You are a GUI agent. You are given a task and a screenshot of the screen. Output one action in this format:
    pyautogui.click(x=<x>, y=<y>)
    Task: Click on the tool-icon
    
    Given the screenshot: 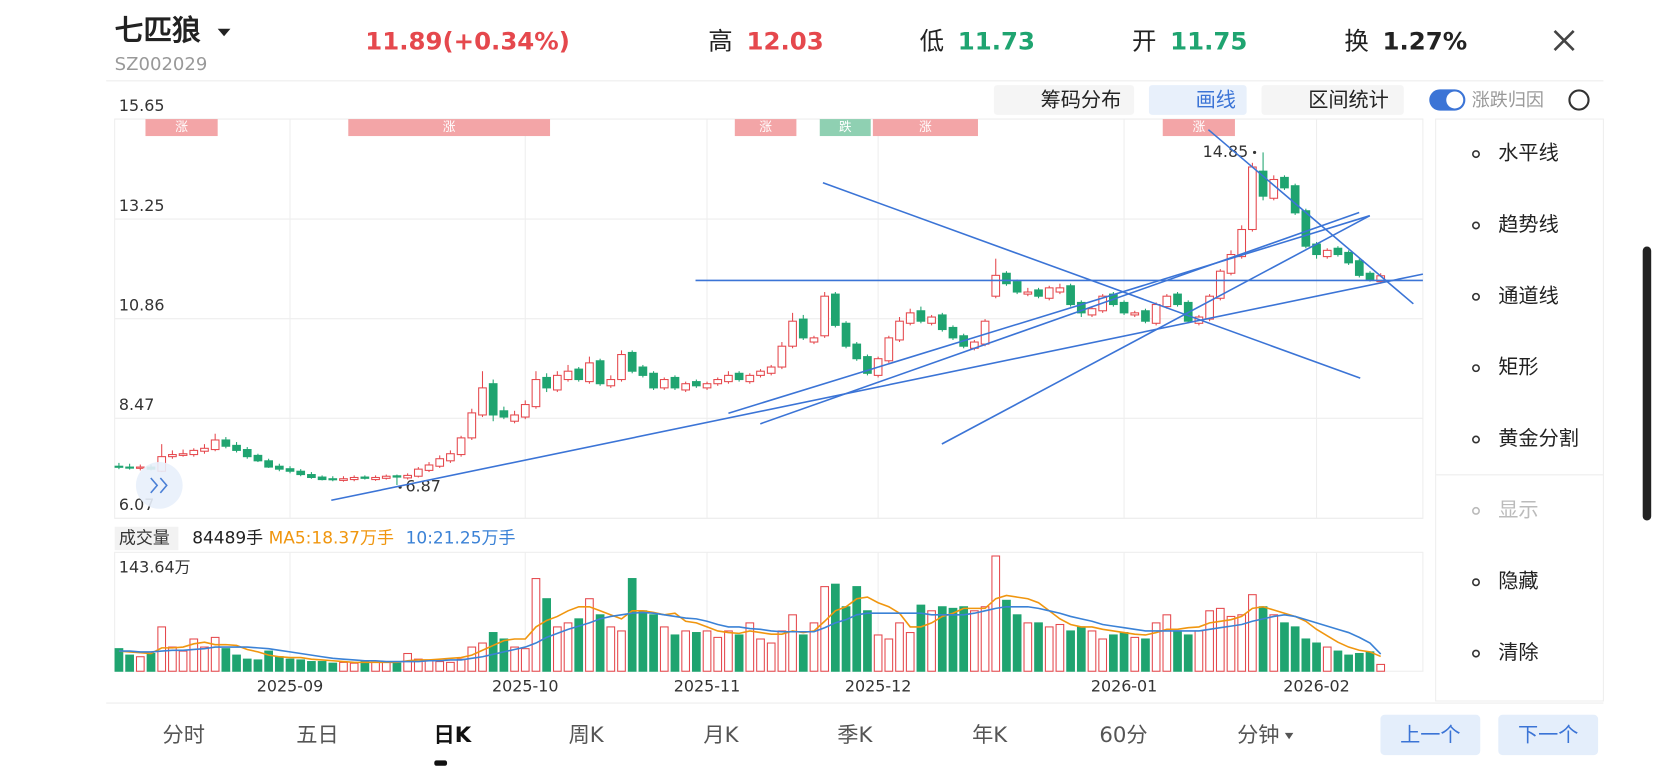 What is the action you would take?
    pyautogui.click(x=1476, y=582)
    